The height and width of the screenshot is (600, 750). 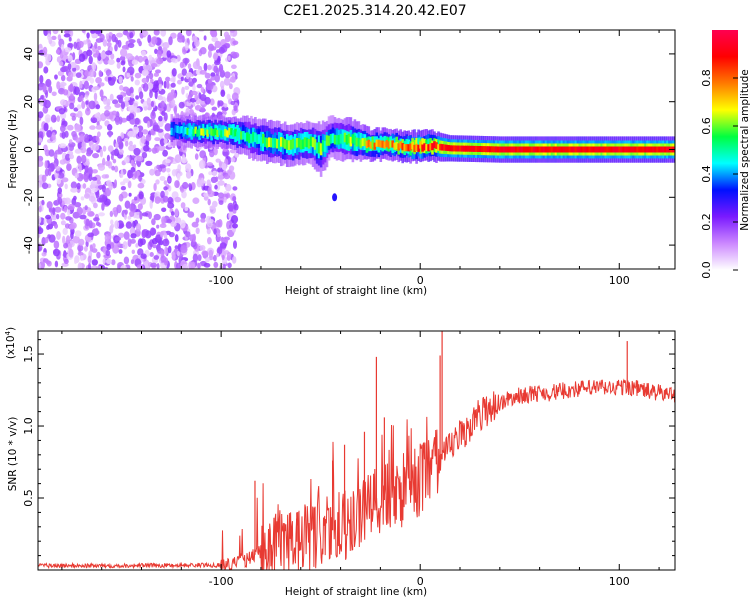 I want to click on isolated-blob, so click(x=335, y=197).